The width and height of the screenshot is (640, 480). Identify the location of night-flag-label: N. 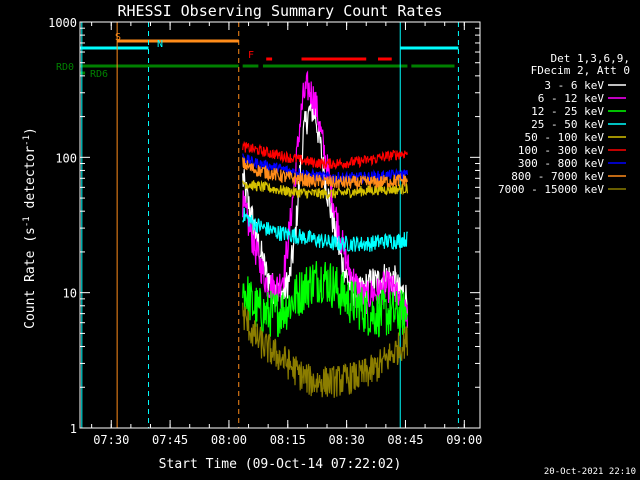
(160, 44).